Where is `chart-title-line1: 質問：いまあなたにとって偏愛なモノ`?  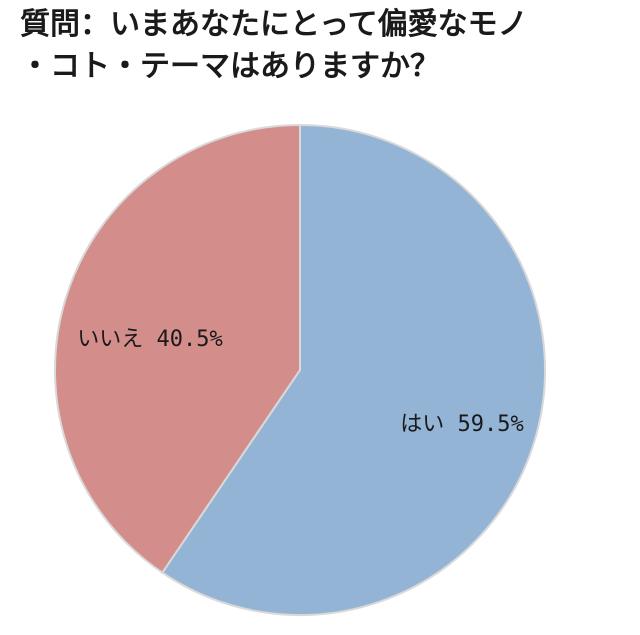
chart-title-line1: 質問：いまあなたにとって偏愛なモノ is located at coordinates (274, 24).